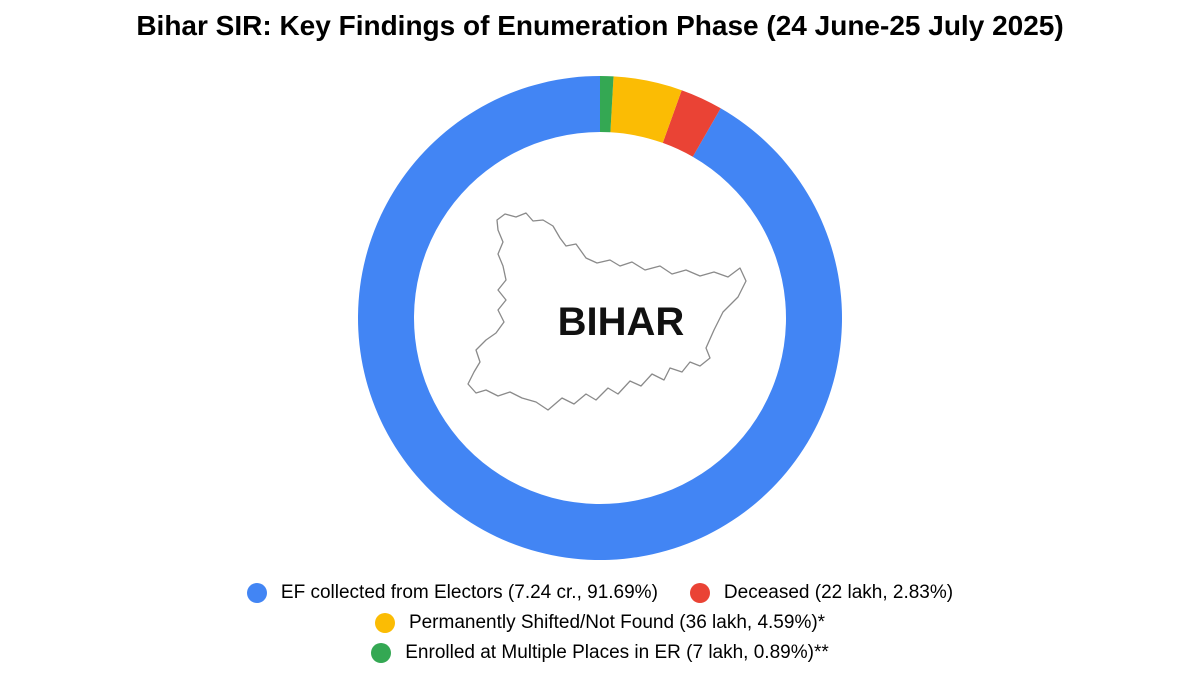  Describe the element at coordinates (621, 322) in the screenshot. I see `center-label: BIHAR` at that location.